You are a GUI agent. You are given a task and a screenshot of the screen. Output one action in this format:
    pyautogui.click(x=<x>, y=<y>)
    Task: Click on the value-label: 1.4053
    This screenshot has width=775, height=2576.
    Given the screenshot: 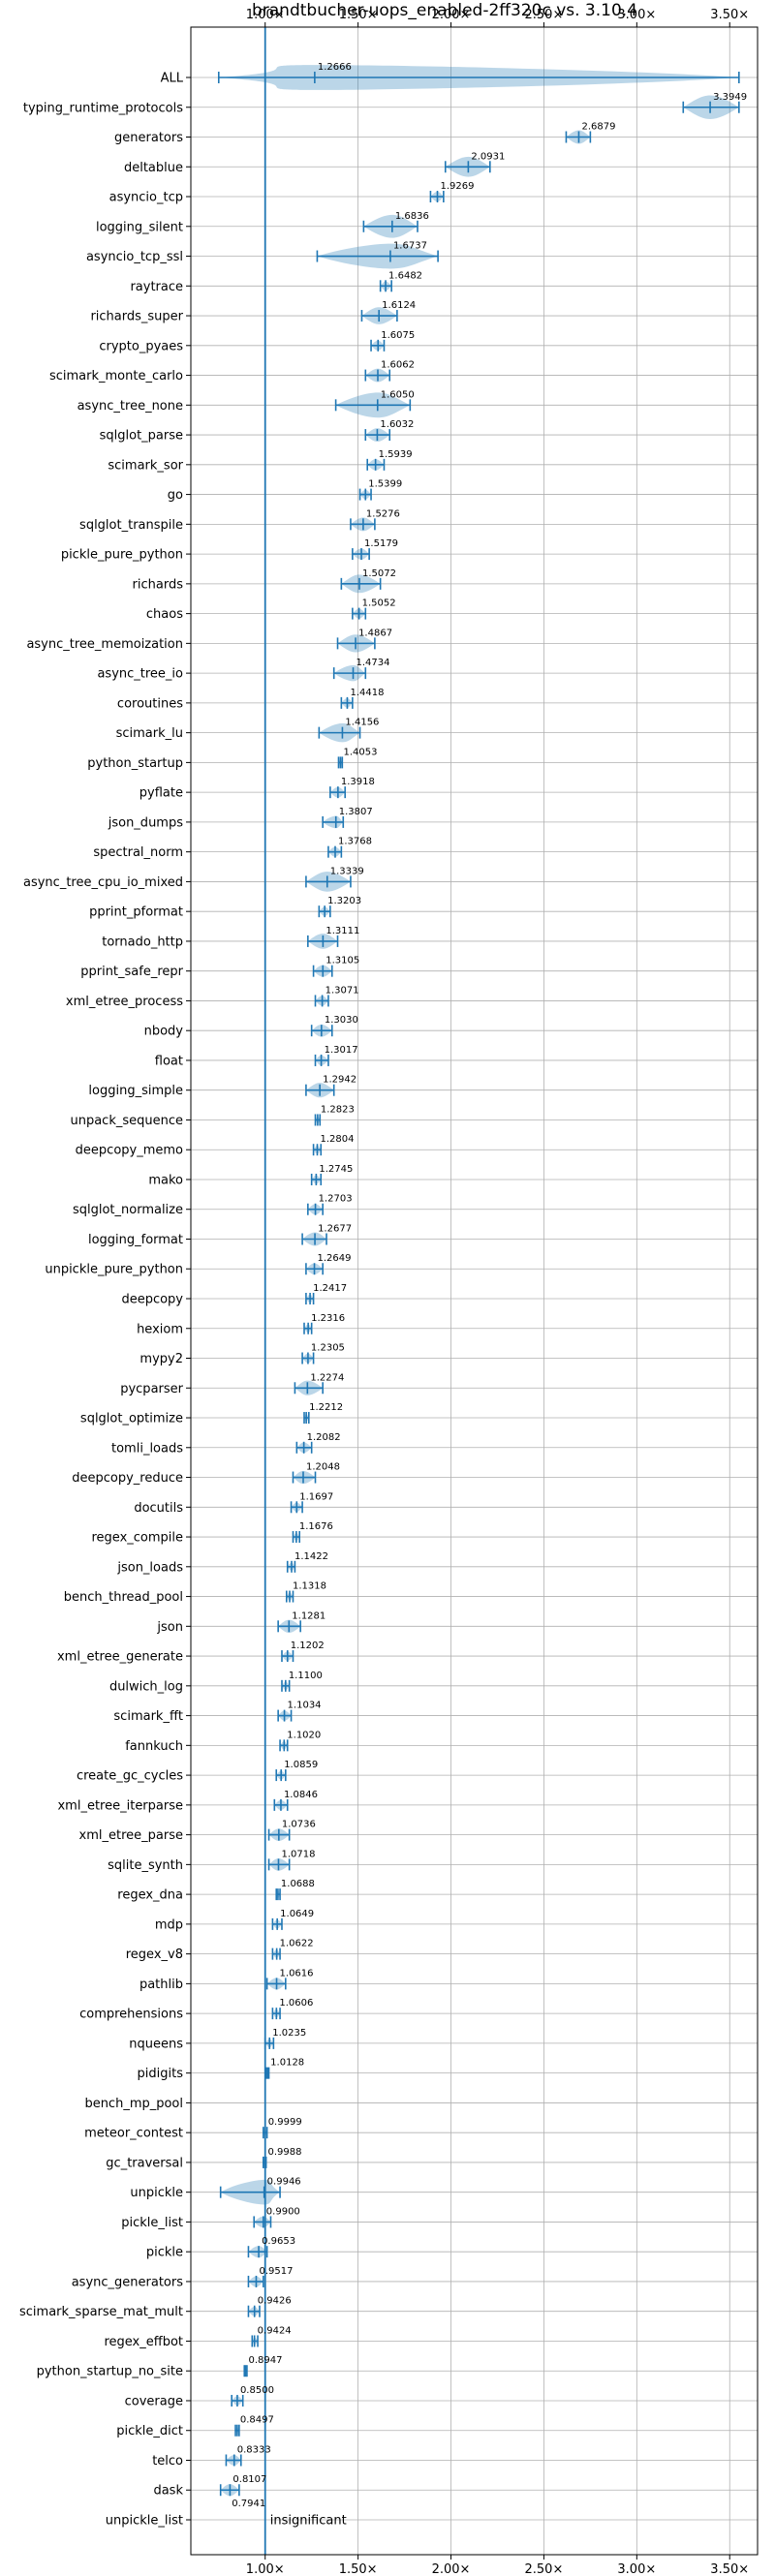 What is the action you would take?
    pyautogui.click(x=360, y=752)
    